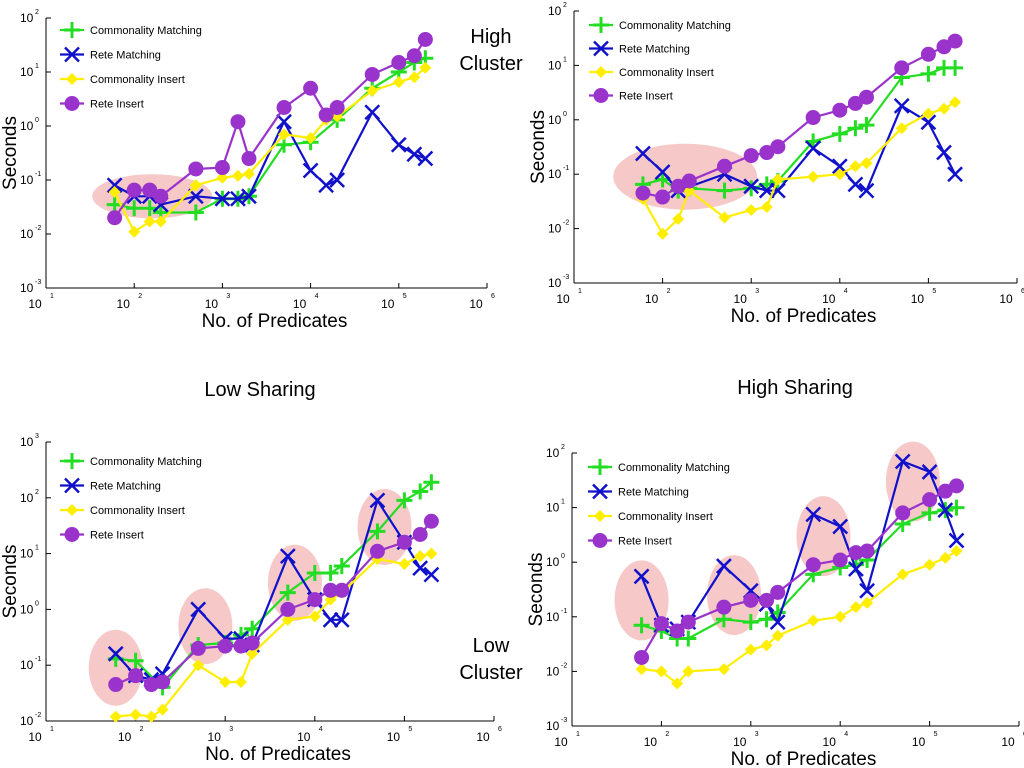 Image resolution: width=1024 pixels, height=768 pixels. I want to click on x-tick-label-4: 10, so click(919, 742).